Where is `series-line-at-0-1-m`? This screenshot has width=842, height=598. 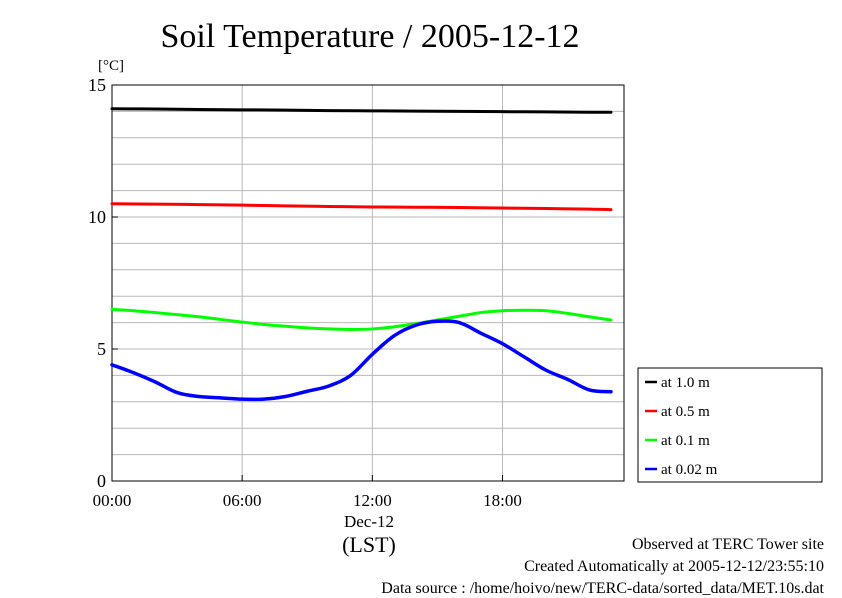 series-line-at-0-1-m is located at coordinates (361, 319).